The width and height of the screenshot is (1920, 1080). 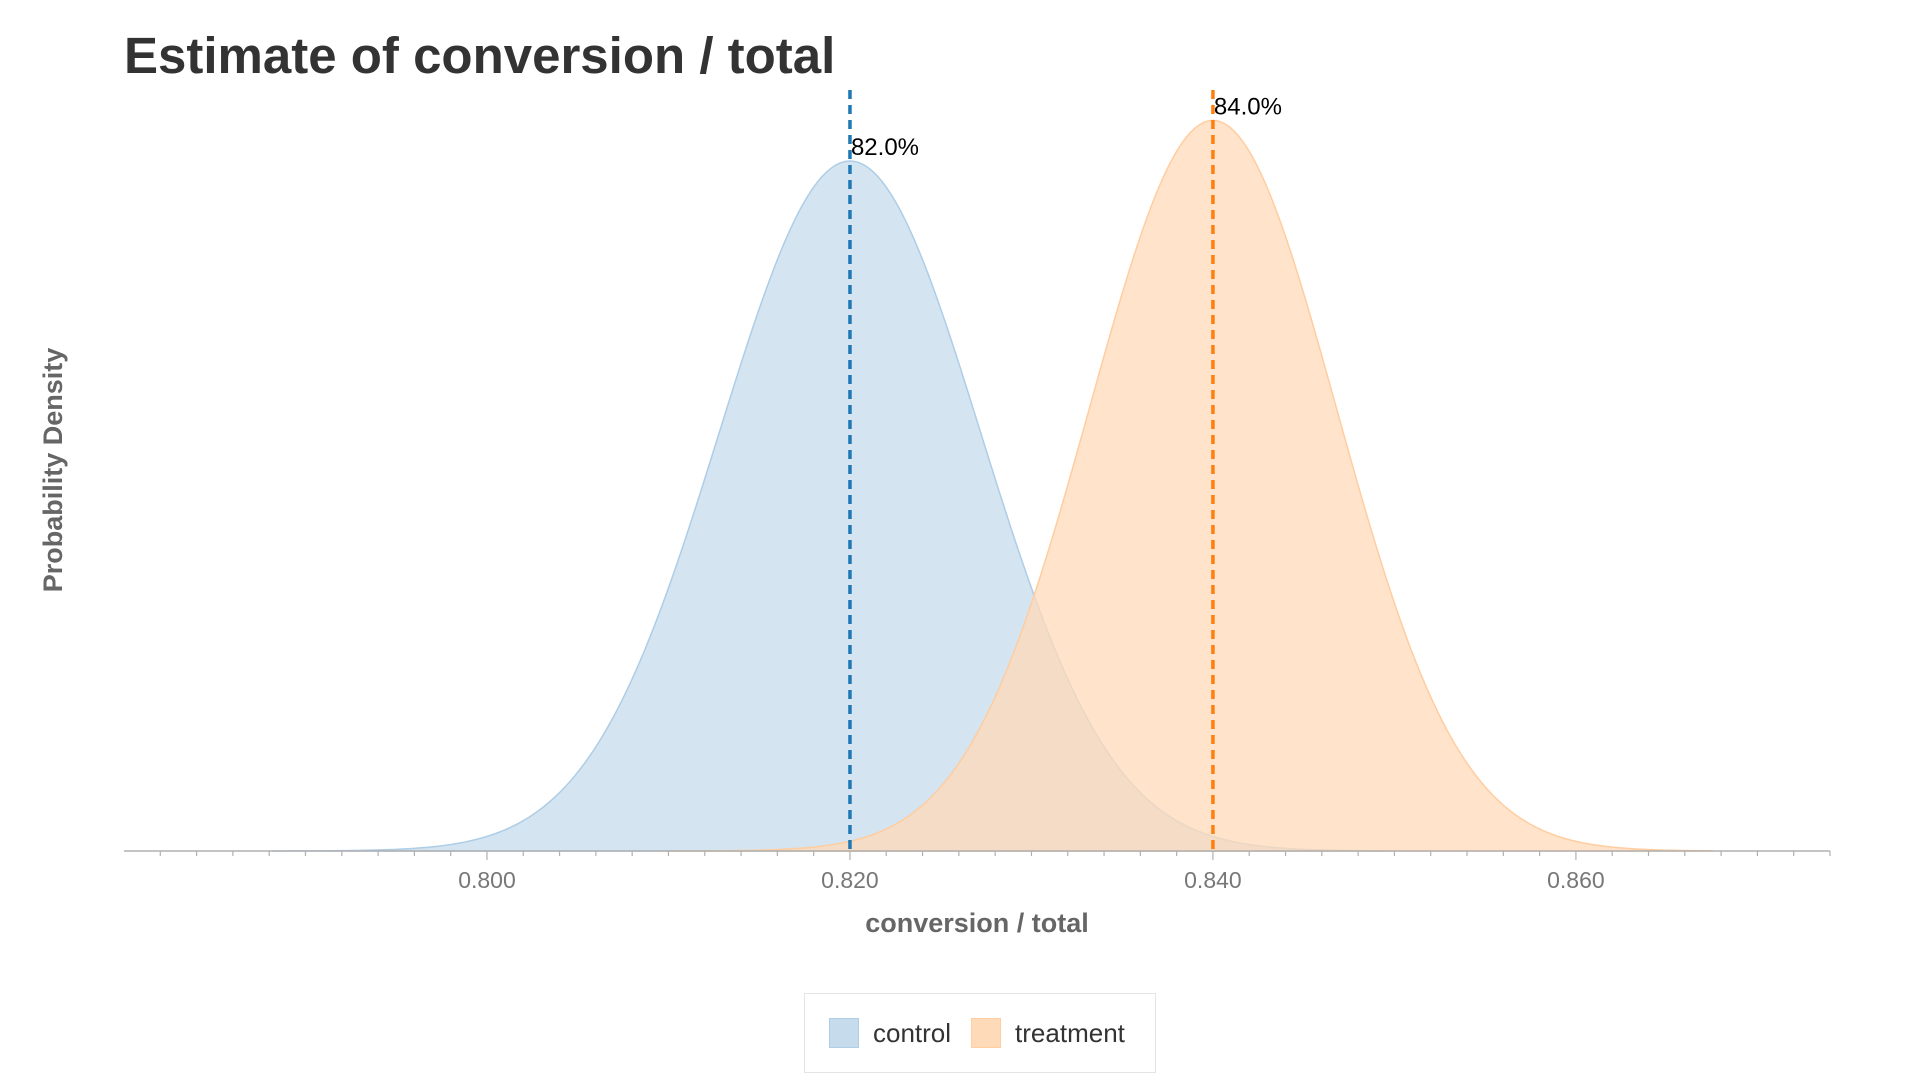 I want to click on legend-item-treatment: treatment, so click(x=1048, y=1033).